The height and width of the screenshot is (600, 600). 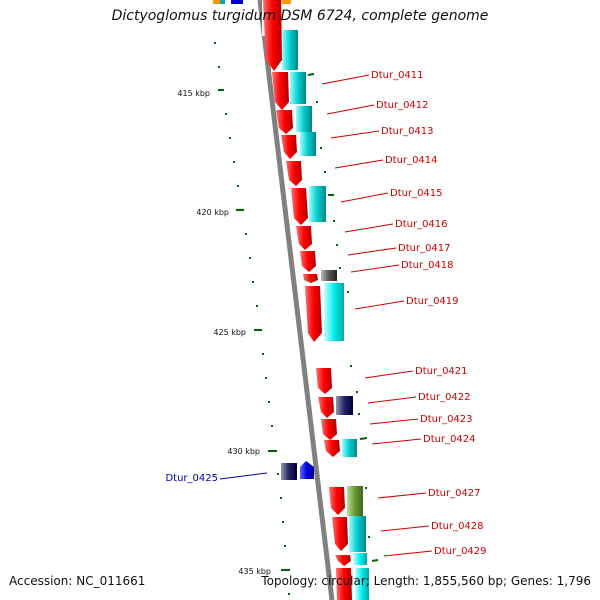 I want to click on gene-label: Dtur_0427, so click(x=454, y=493).